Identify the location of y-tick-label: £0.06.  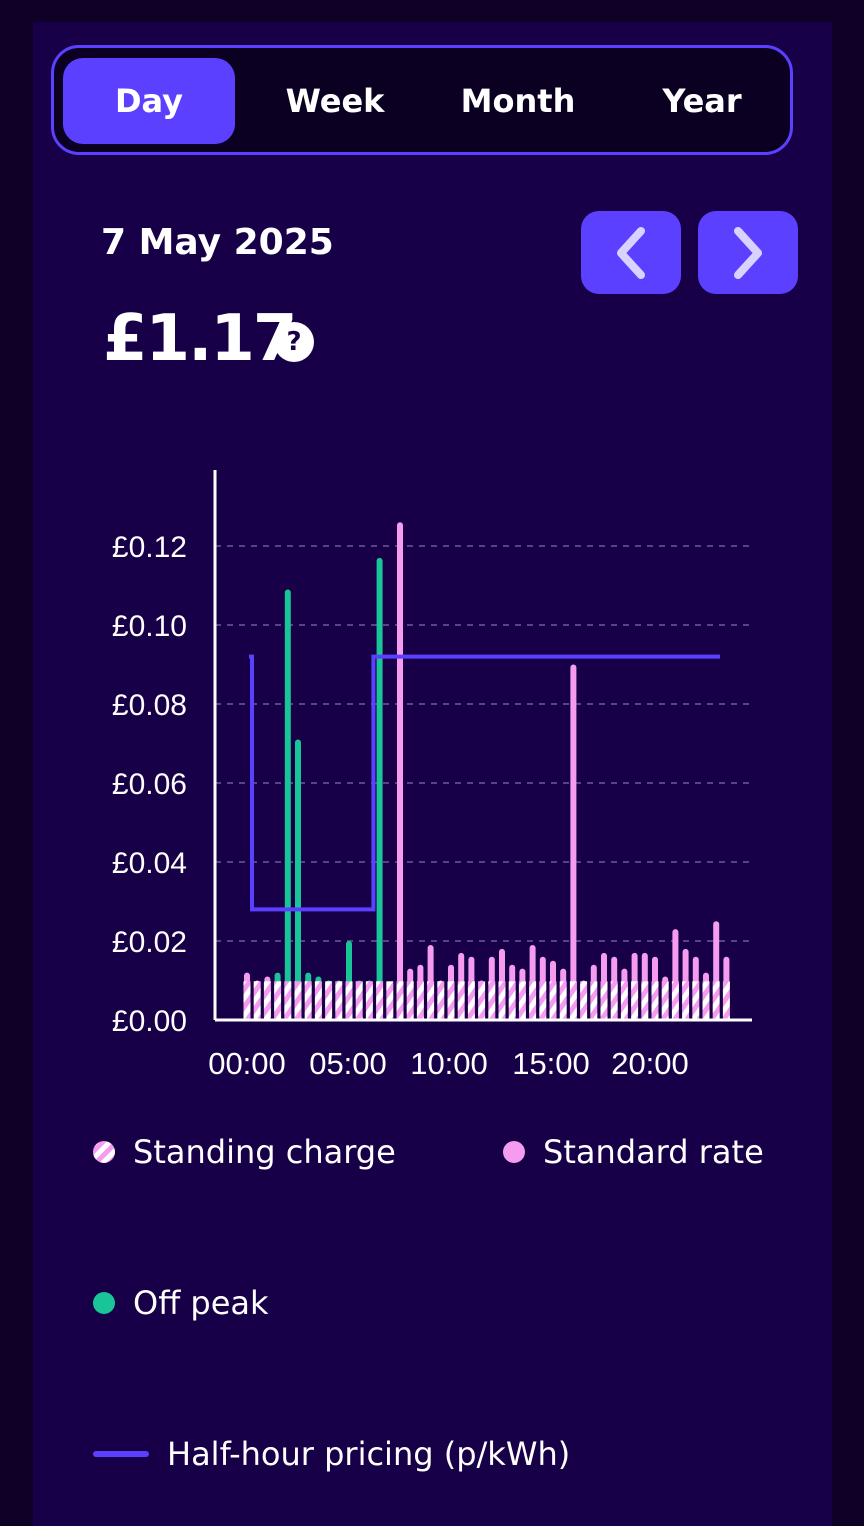
(149, 784).